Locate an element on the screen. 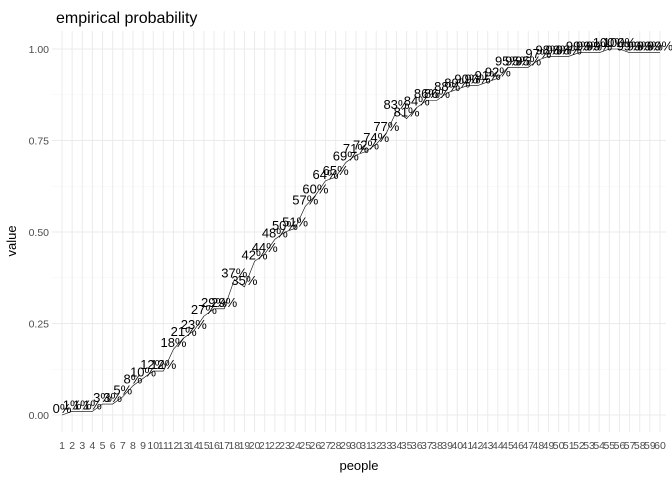 The width and height of the screenshot is (672, 480). data-label: 44% is located at coordinates (265, 247).